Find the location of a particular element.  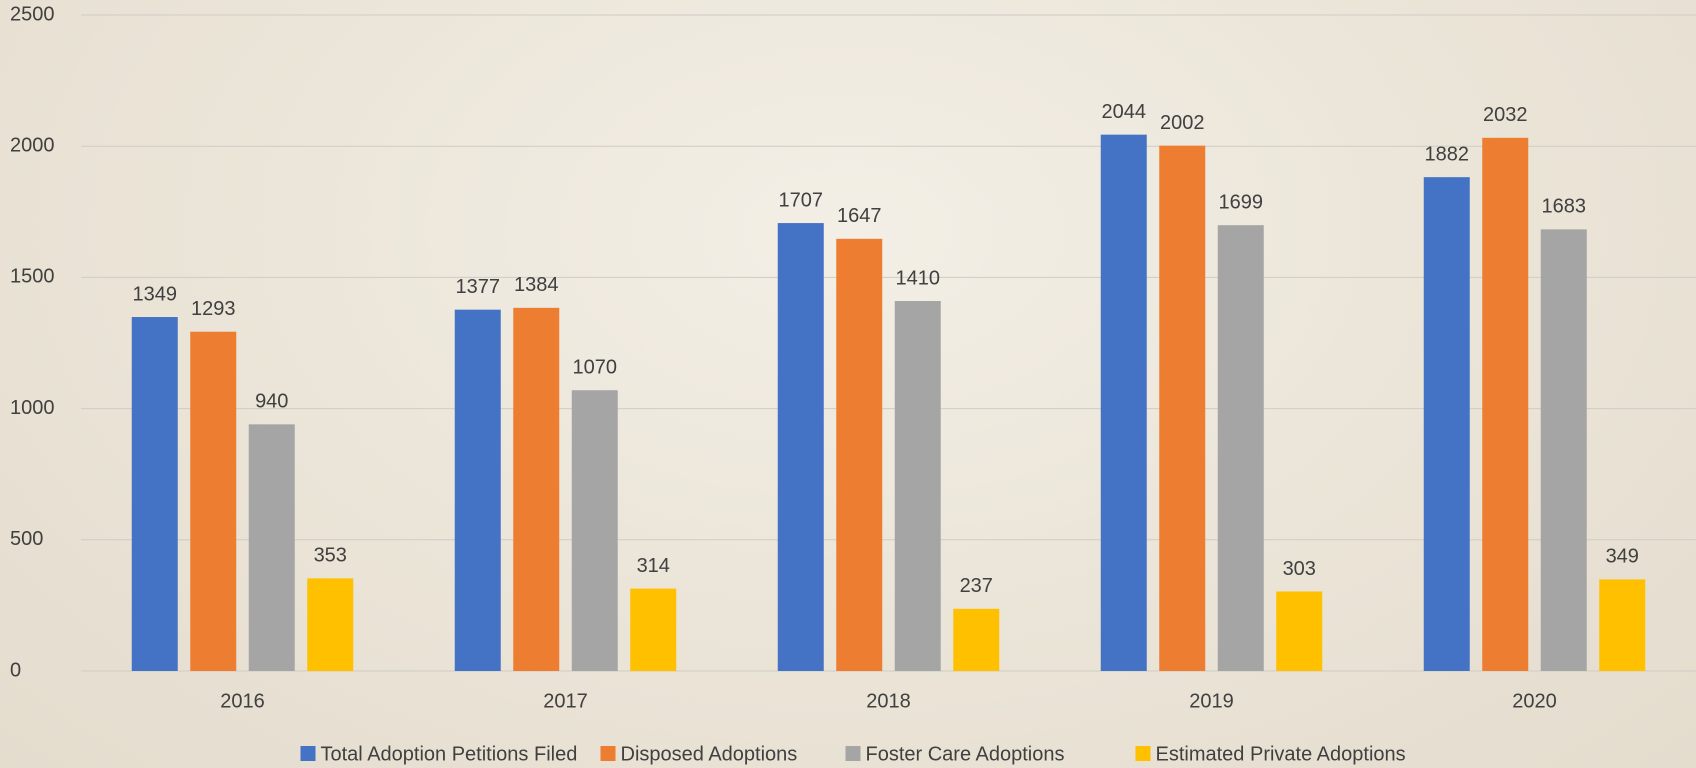

y-tick-label: 1000 is located at coordinates (32, 408).